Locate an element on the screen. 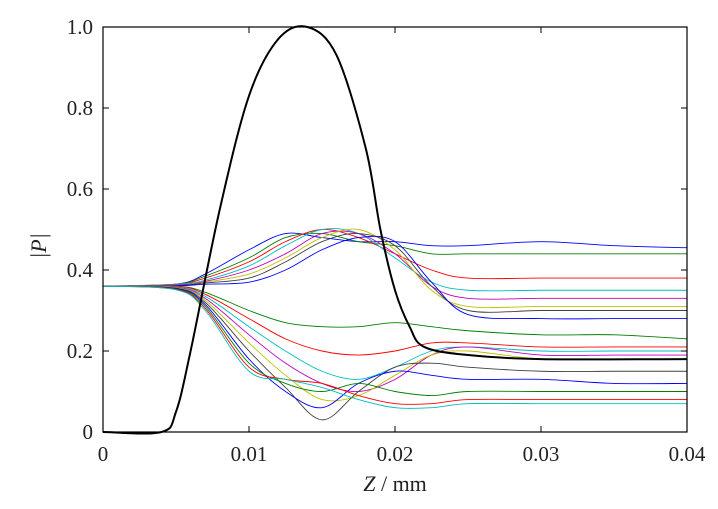 The image size is (718, 509). y-tick-label: 1.0 is located at coordinates (80, 27).